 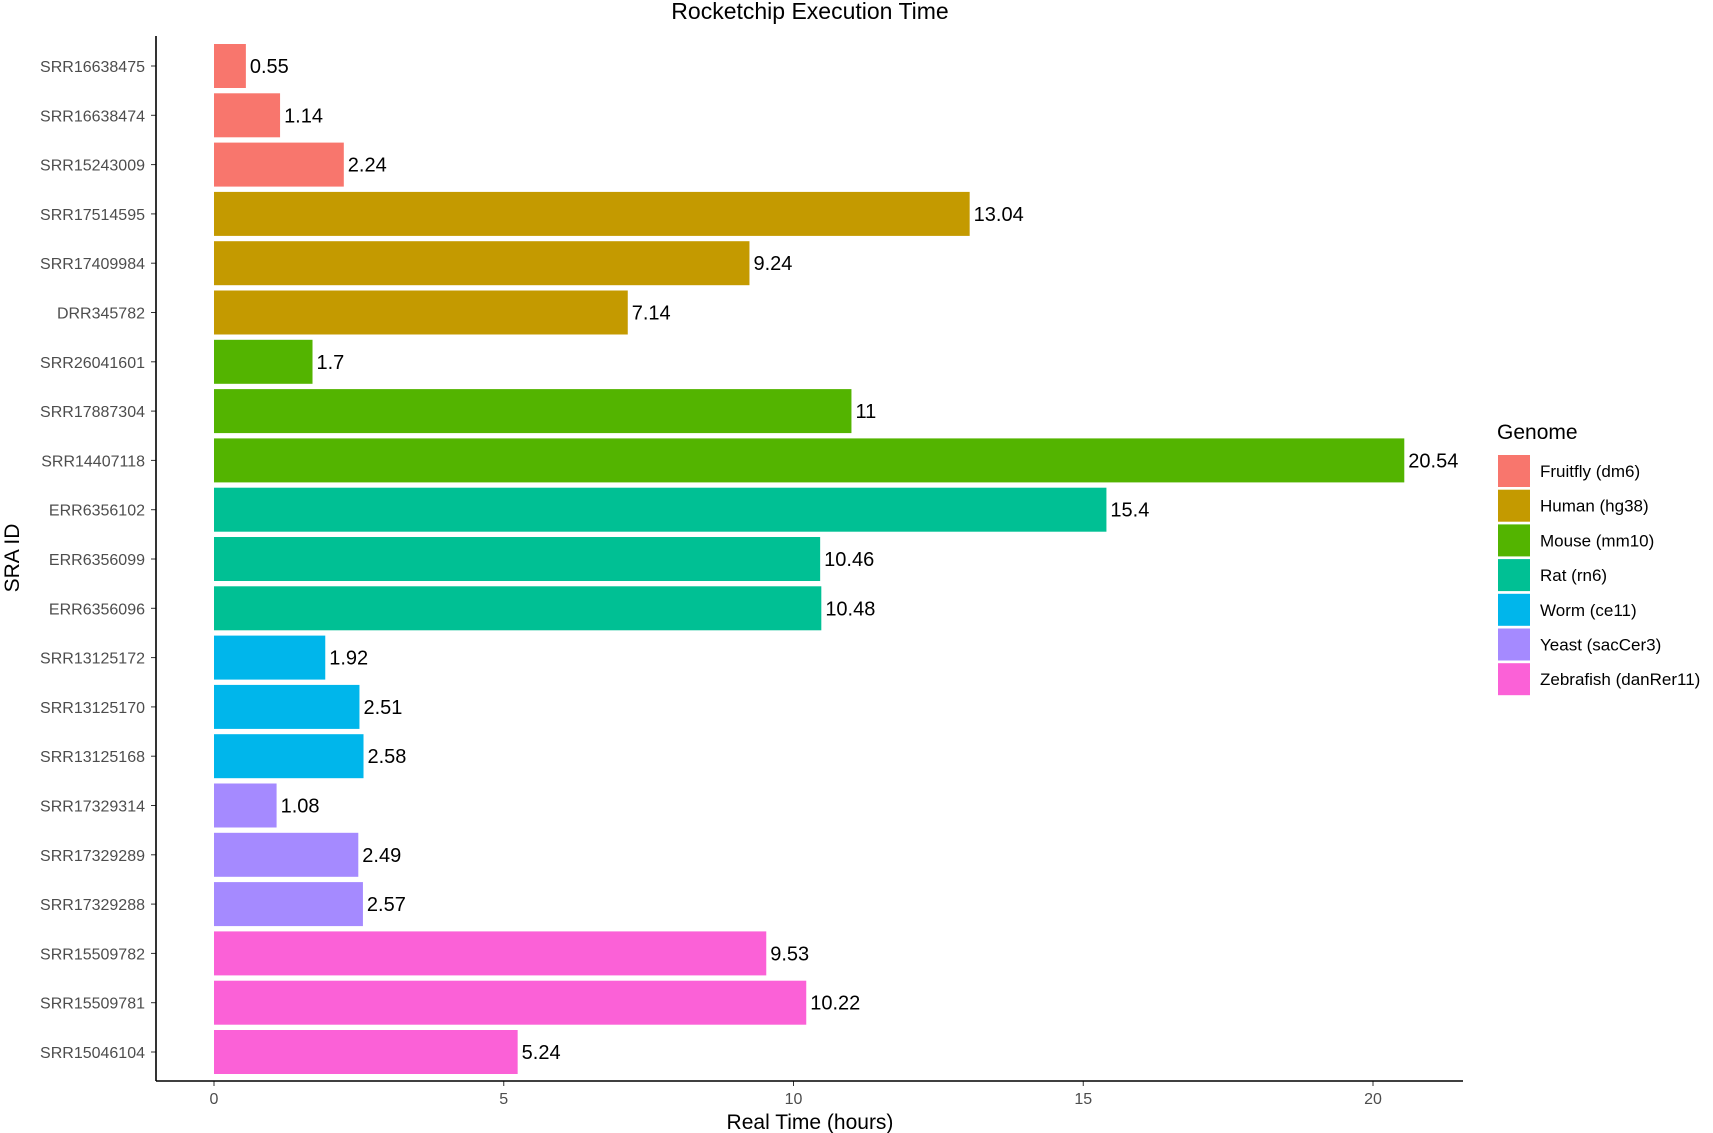 I want to click on bar-value-label: 0.55, so click(x=269, y=67).